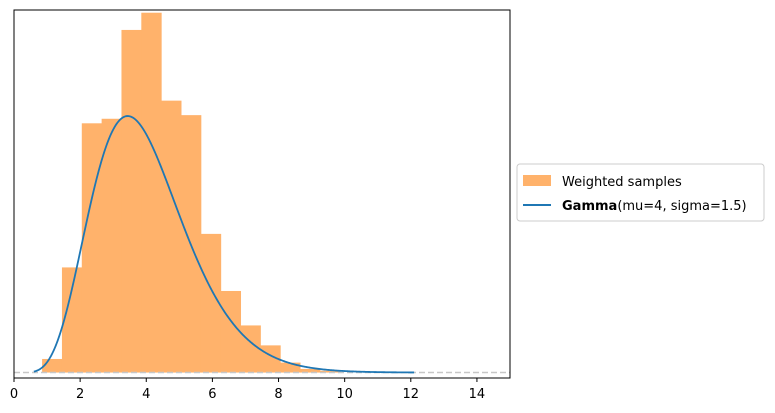  I want to click on x-tick-label: 10, so click(344, 394).